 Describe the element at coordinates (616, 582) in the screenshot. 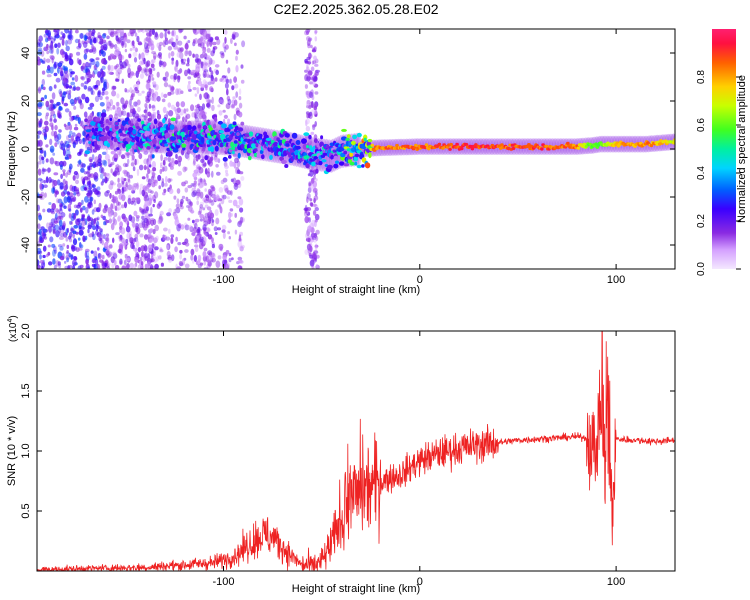

I see `snr-x-tick-label: 100` at that location.